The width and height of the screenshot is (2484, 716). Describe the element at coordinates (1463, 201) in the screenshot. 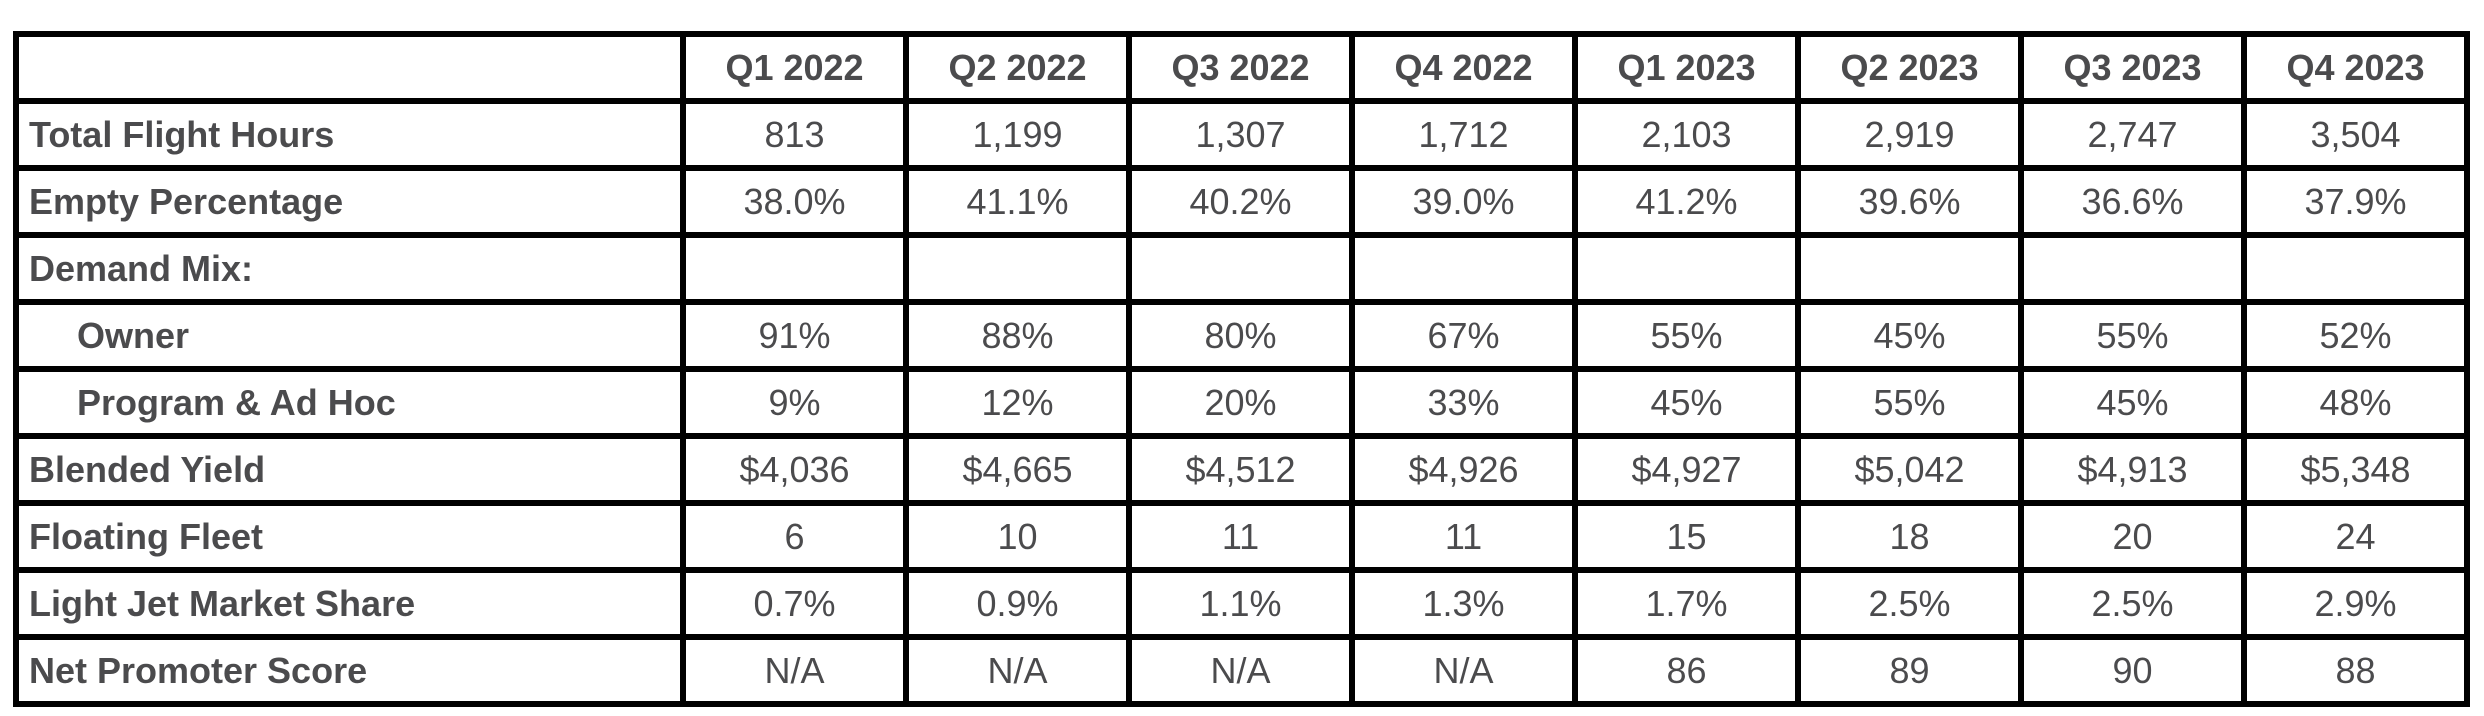

I see `cell-value: 39.0%` at that location.